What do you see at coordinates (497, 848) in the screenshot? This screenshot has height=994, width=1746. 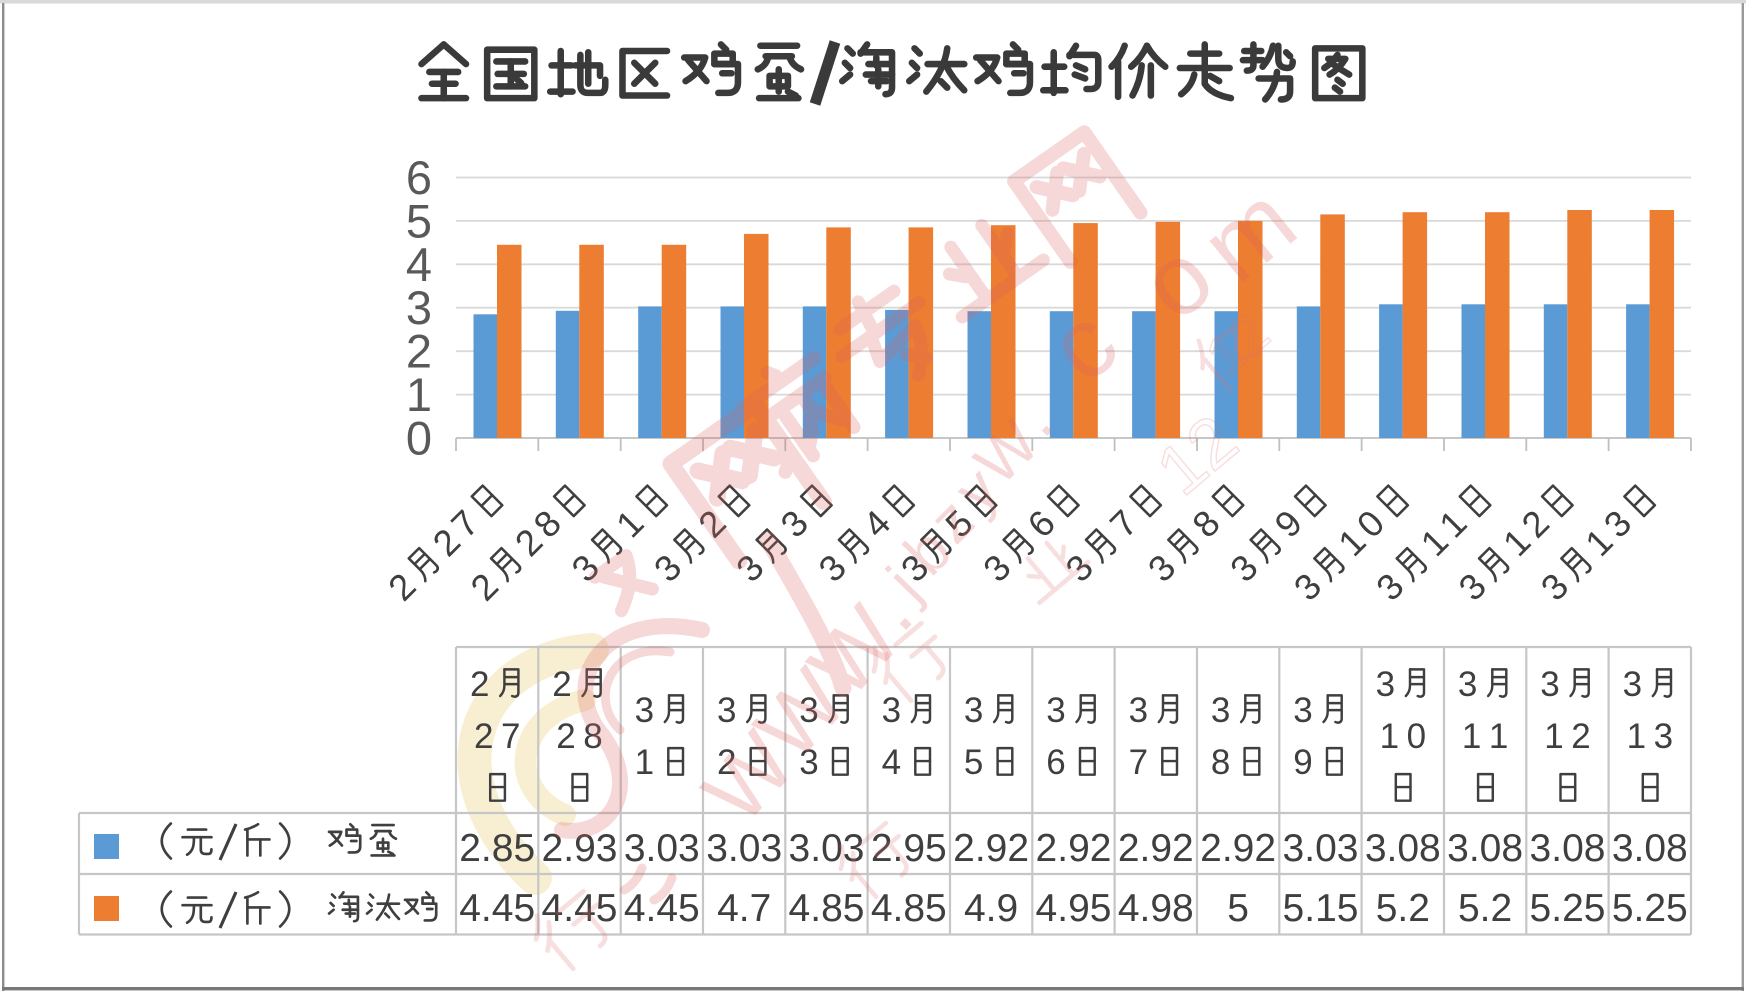 I see `svg-text: 2.85` at bounding box center [497, 848].